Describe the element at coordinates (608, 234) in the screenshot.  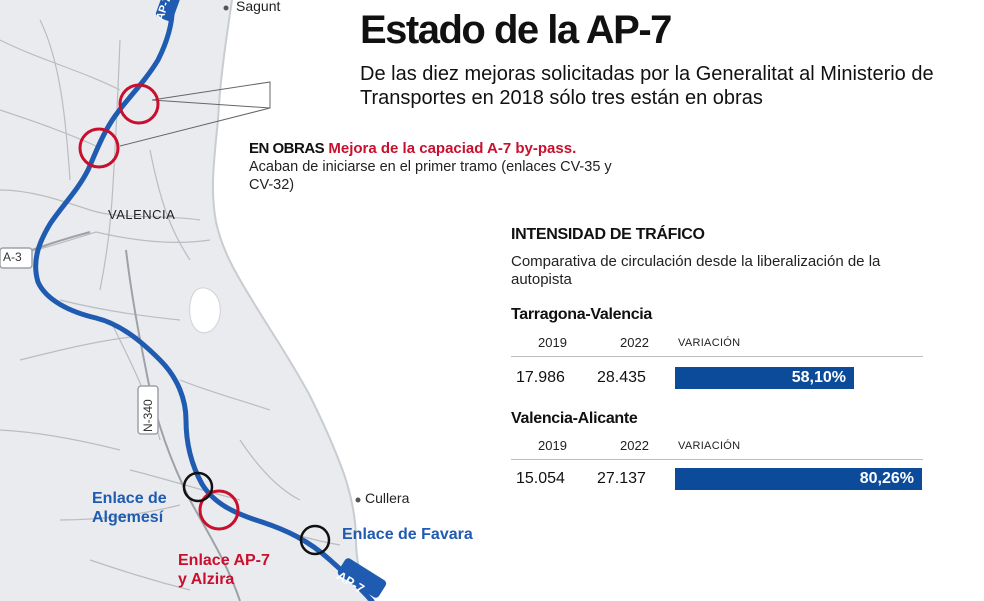
I see `traffic-heading: INTENSIDAD DE TRÁFICO` at that location.